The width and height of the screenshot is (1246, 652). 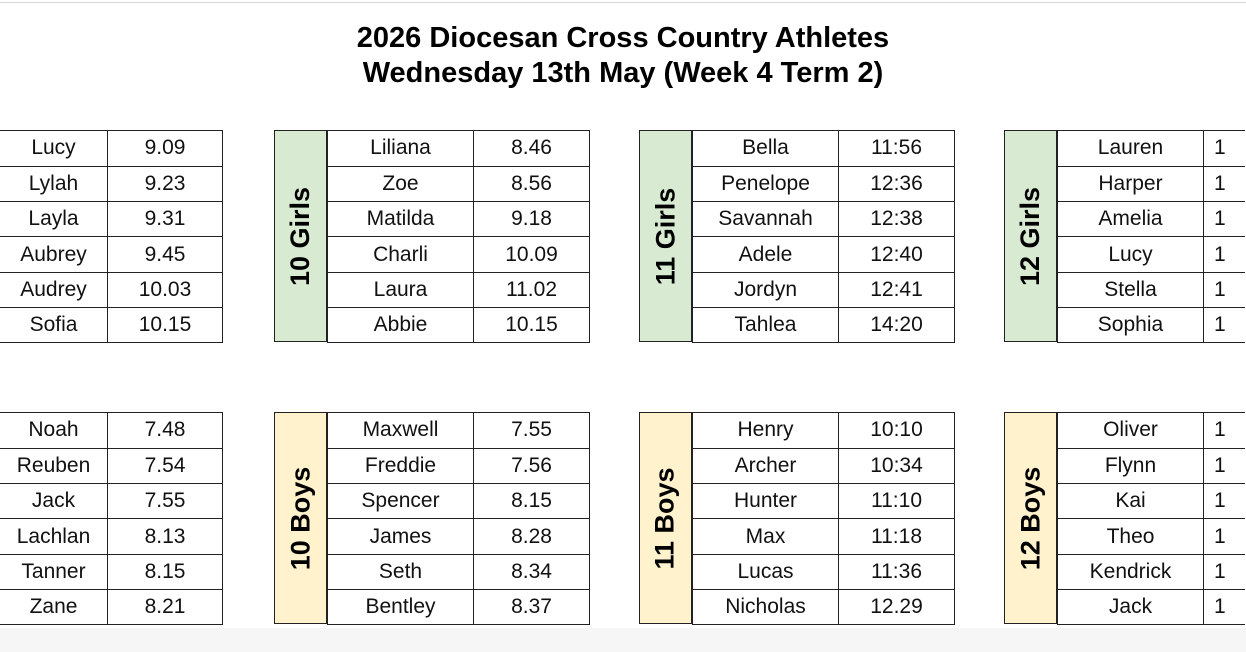 What do you see at coordinates (897, 148) in the screenshot?
I see `athlete-time: 11:56` at bounding box center [897, 148].